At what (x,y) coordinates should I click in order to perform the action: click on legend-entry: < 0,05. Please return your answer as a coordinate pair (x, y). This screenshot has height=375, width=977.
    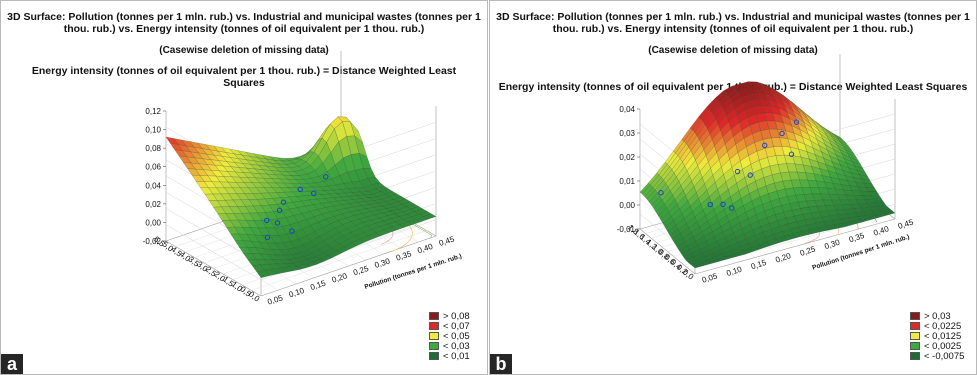
    Looking at the image, I should click on (449, 336).